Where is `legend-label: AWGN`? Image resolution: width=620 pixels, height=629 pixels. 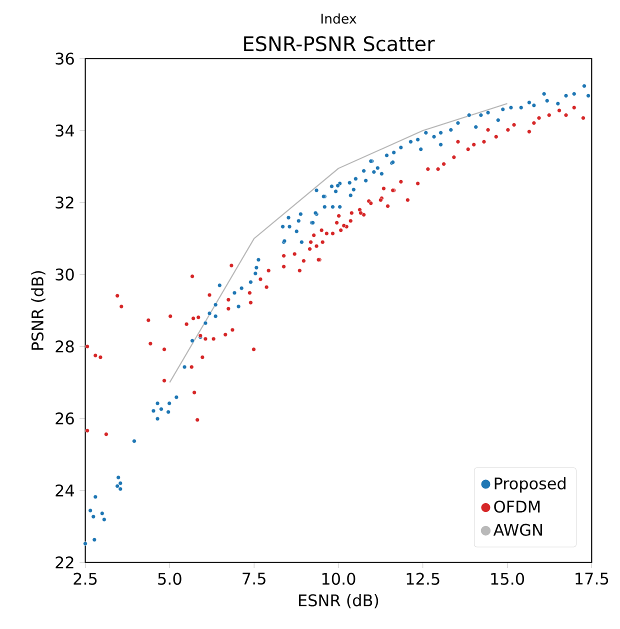 legend-label: AWGN is located at coordinates (518, 530).